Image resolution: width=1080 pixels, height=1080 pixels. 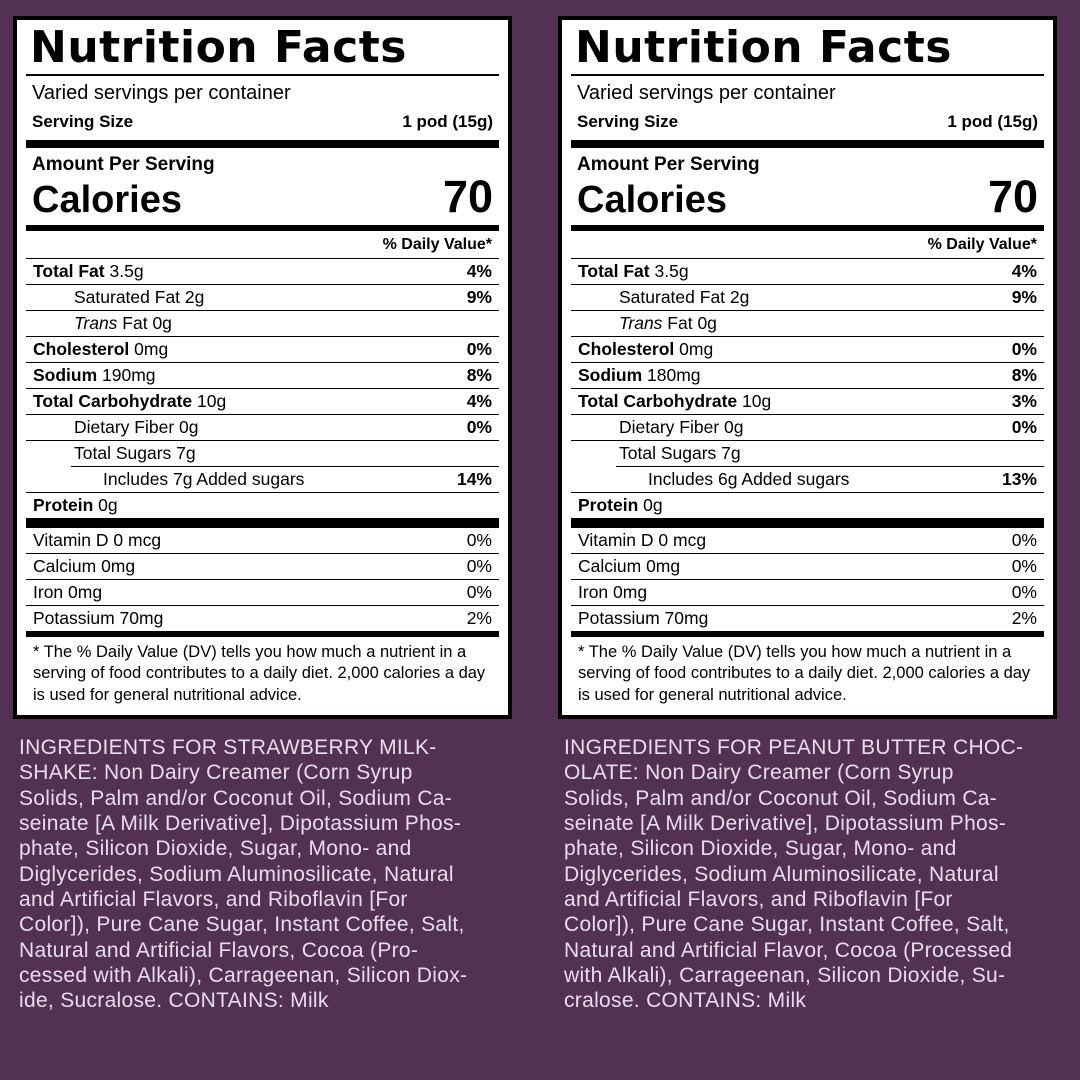 I want to click on nutrient-row-protein: Protein 0g, so click(x=807, y=504).